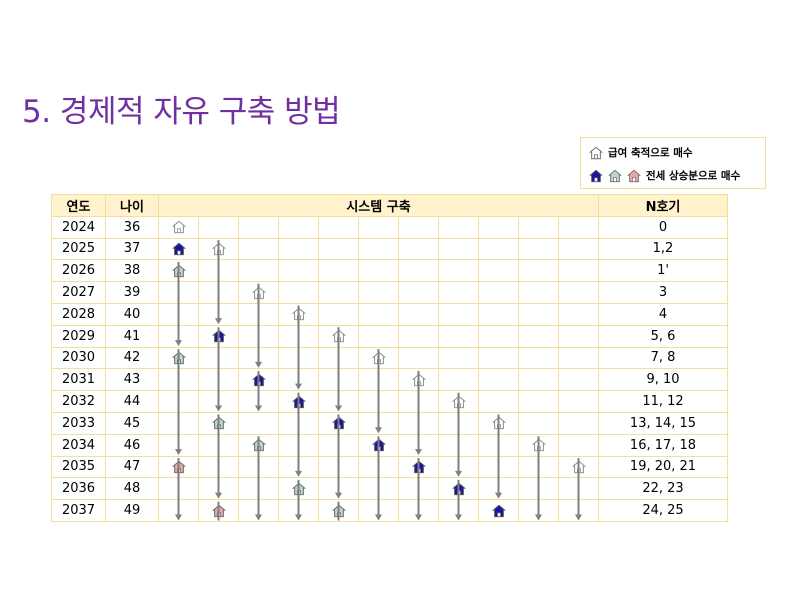 Image resolution: width=791 pixels, height=593 pixels. I want to click on n-cell: 13, 14, 15, so click(663, 423).